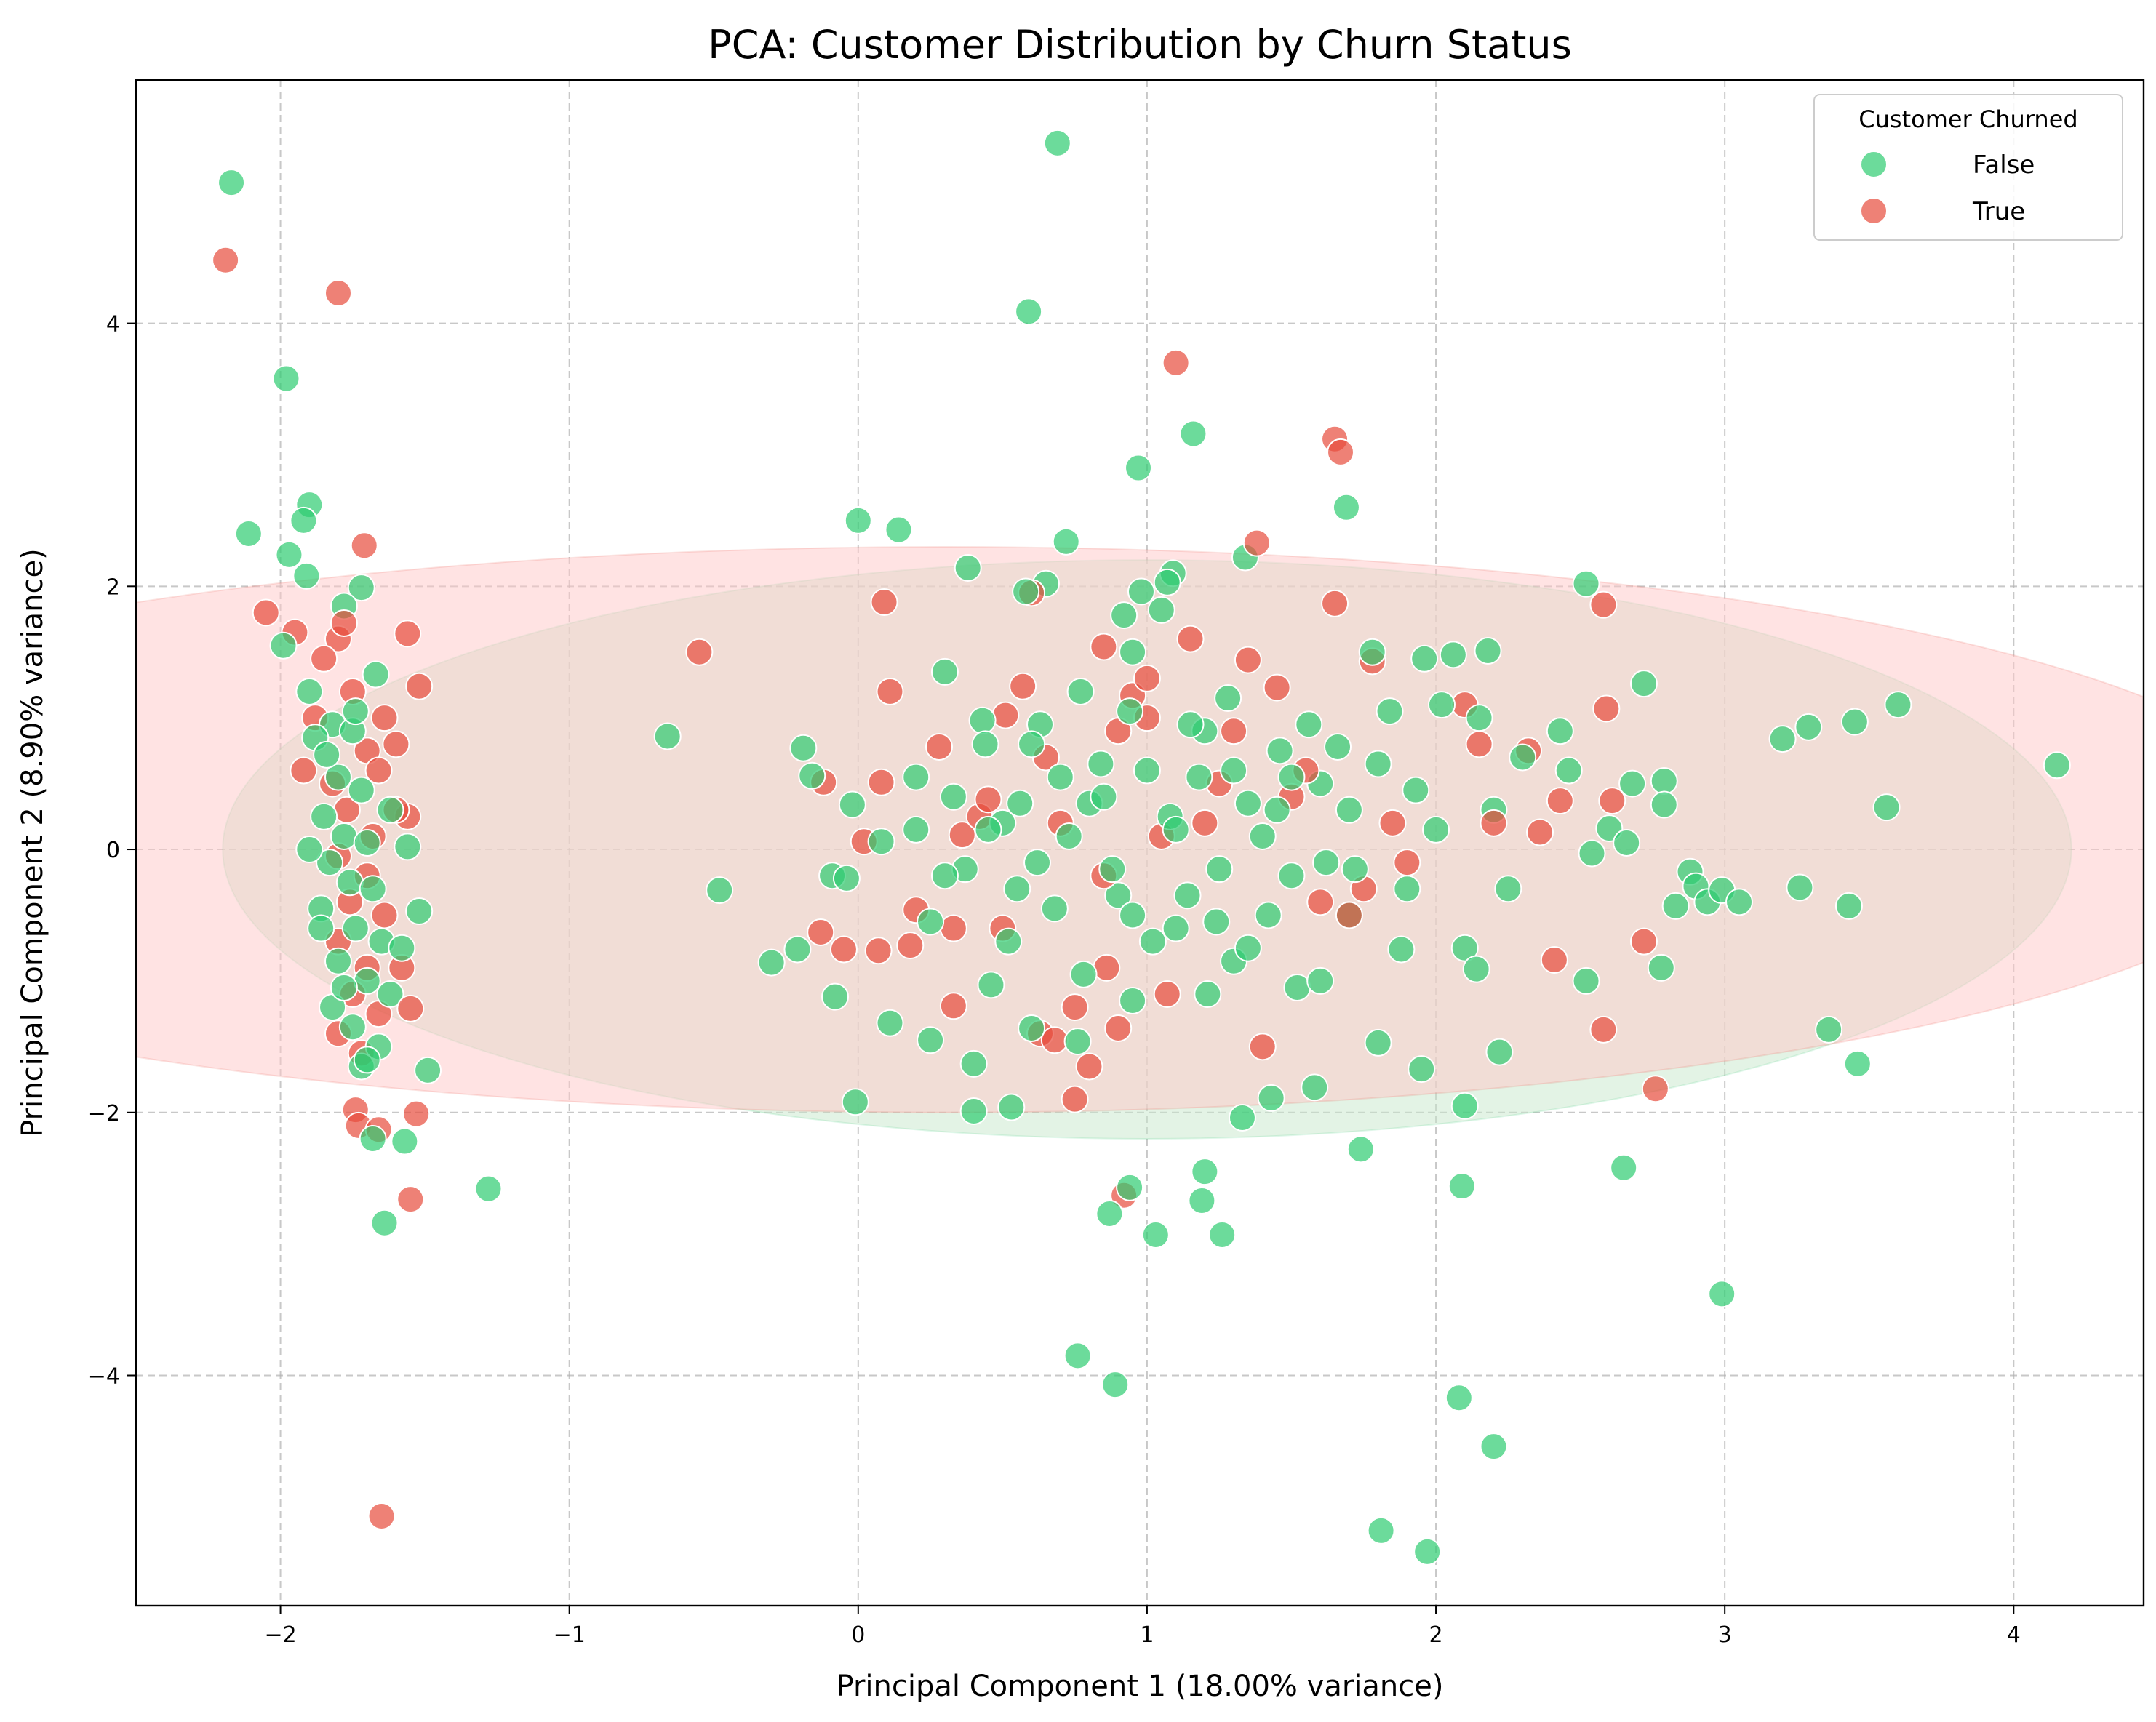 This screenshot has height=1722, width=2156. What do you see at coordinates (1998, 211) in the screenshot?
I see `legend-label-true: True` at bounding box center [1998, 211].